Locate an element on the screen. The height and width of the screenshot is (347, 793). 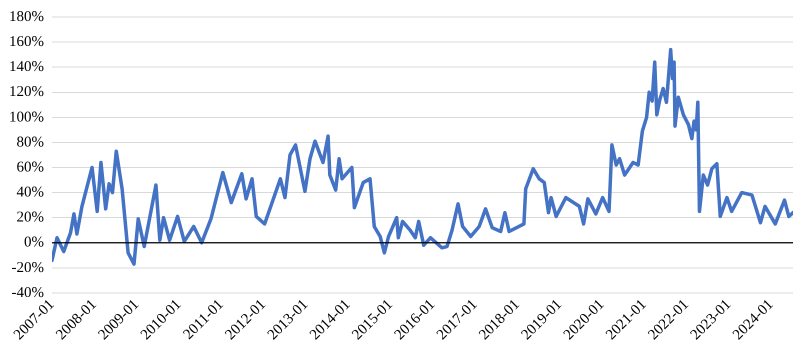
y-tick-label: 100% is located at coordinates (26, 117).